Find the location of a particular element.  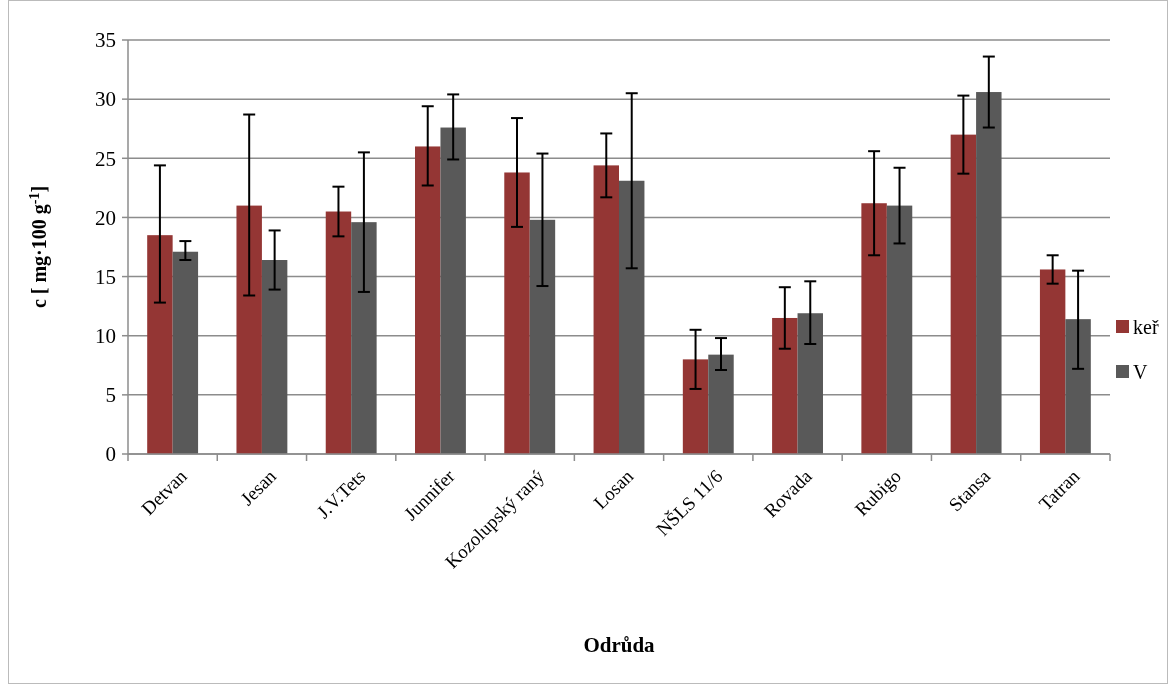

x-axis-title: Odrůda is located at coordinates (619, 645).